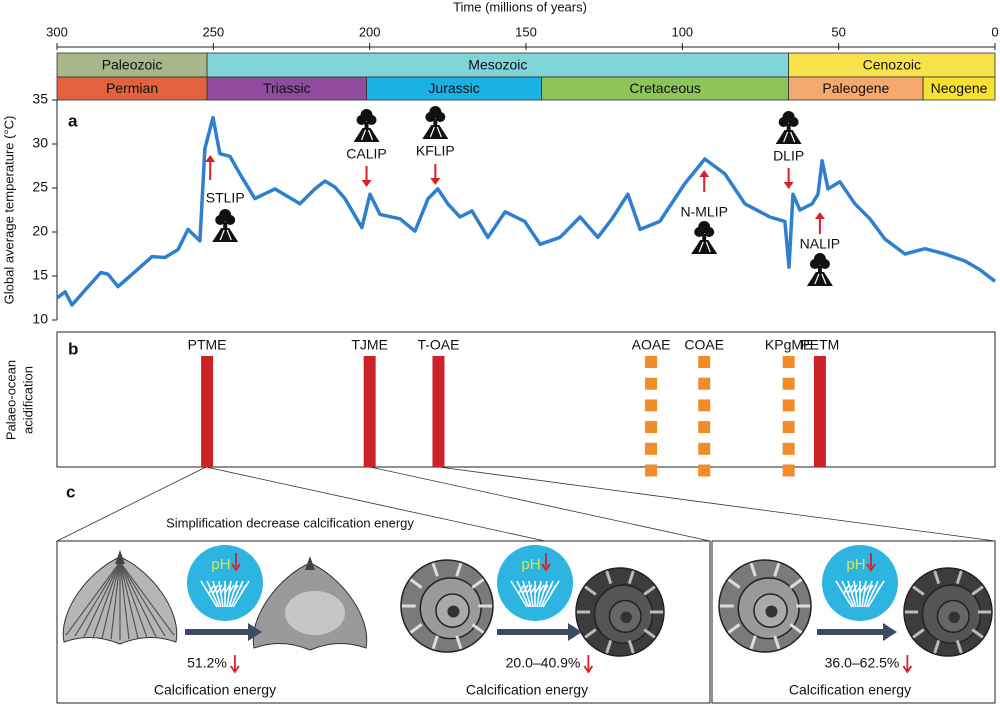 This screenshot has height=704, width=1000. Describe the element at coordinates (651, 345) in the screenshot. I see `event-label: AOAE` at that location.